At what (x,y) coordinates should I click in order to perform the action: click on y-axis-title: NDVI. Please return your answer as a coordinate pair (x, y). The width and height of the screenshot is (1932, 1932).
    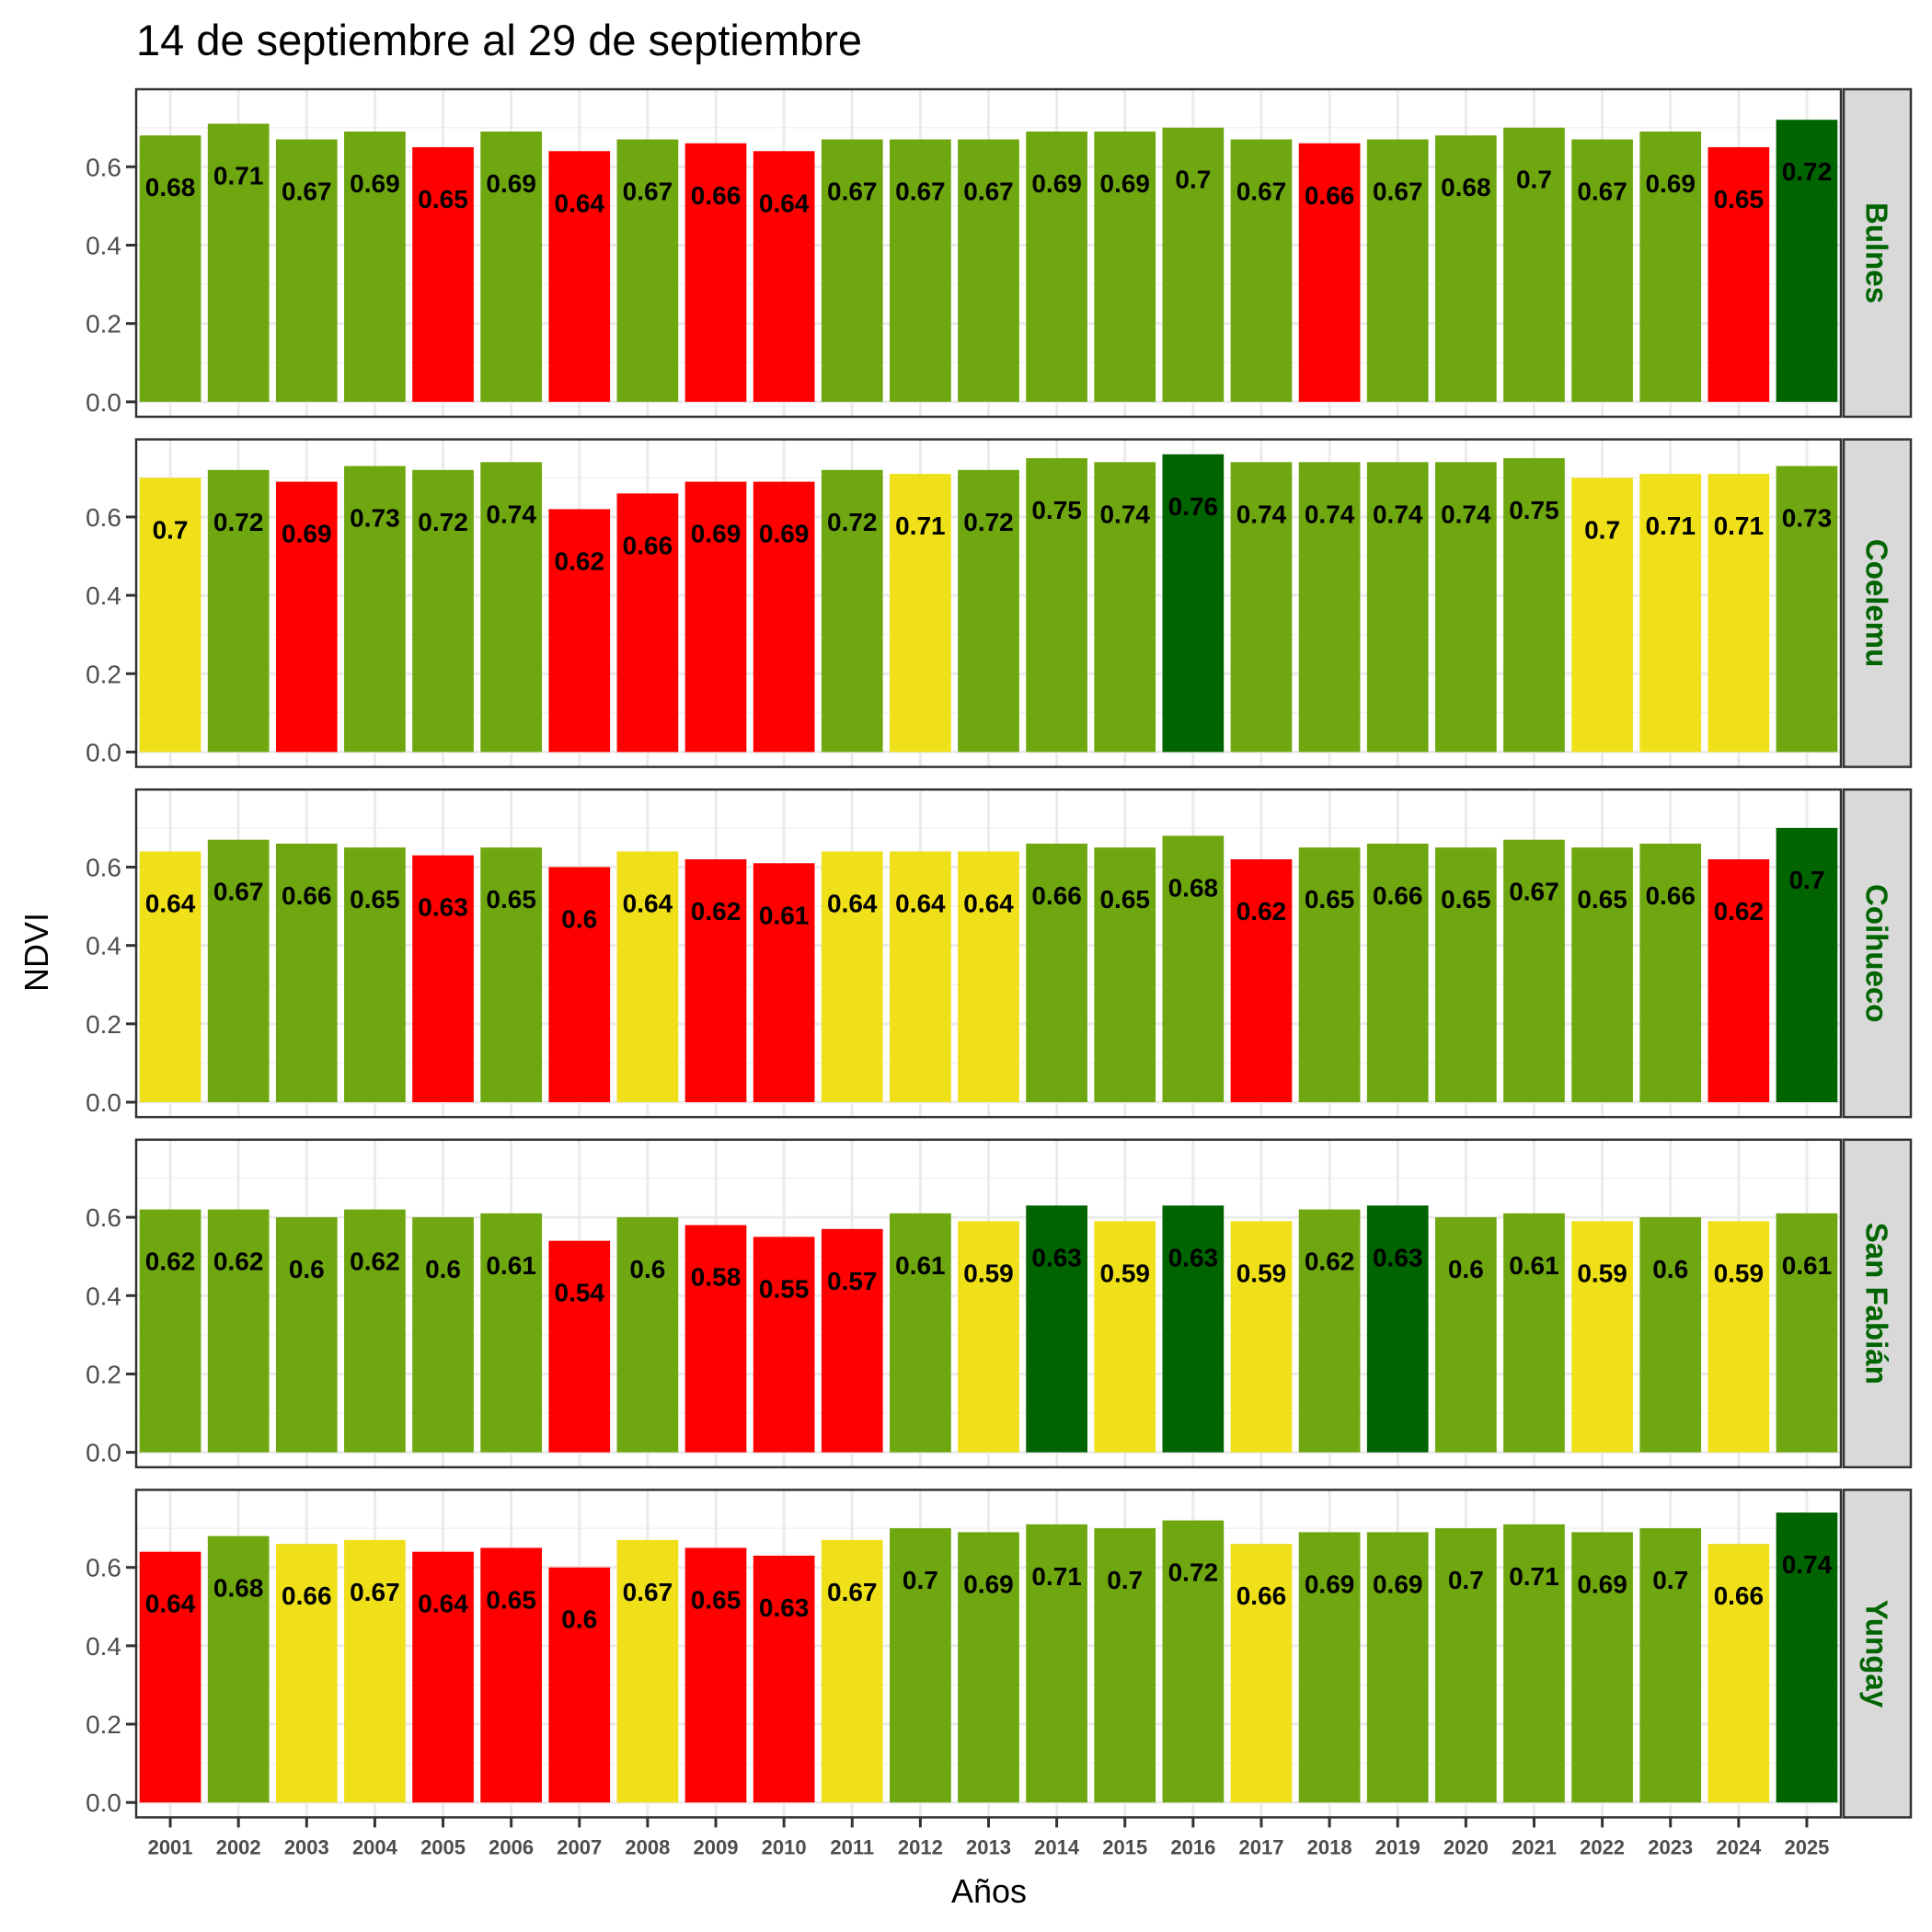
    Looking at the image, I should click on (36, 952).